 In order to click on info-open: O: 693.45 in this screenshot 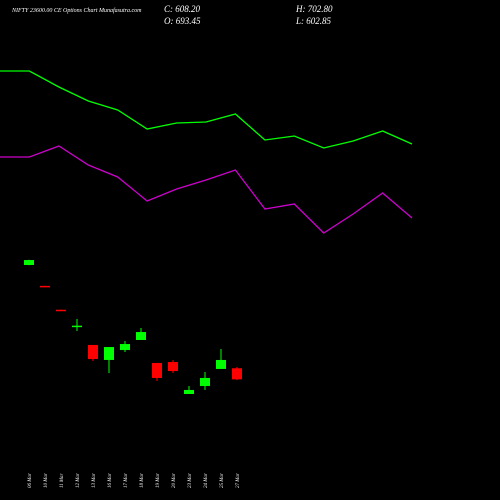, I will do `click(182, 21)`.